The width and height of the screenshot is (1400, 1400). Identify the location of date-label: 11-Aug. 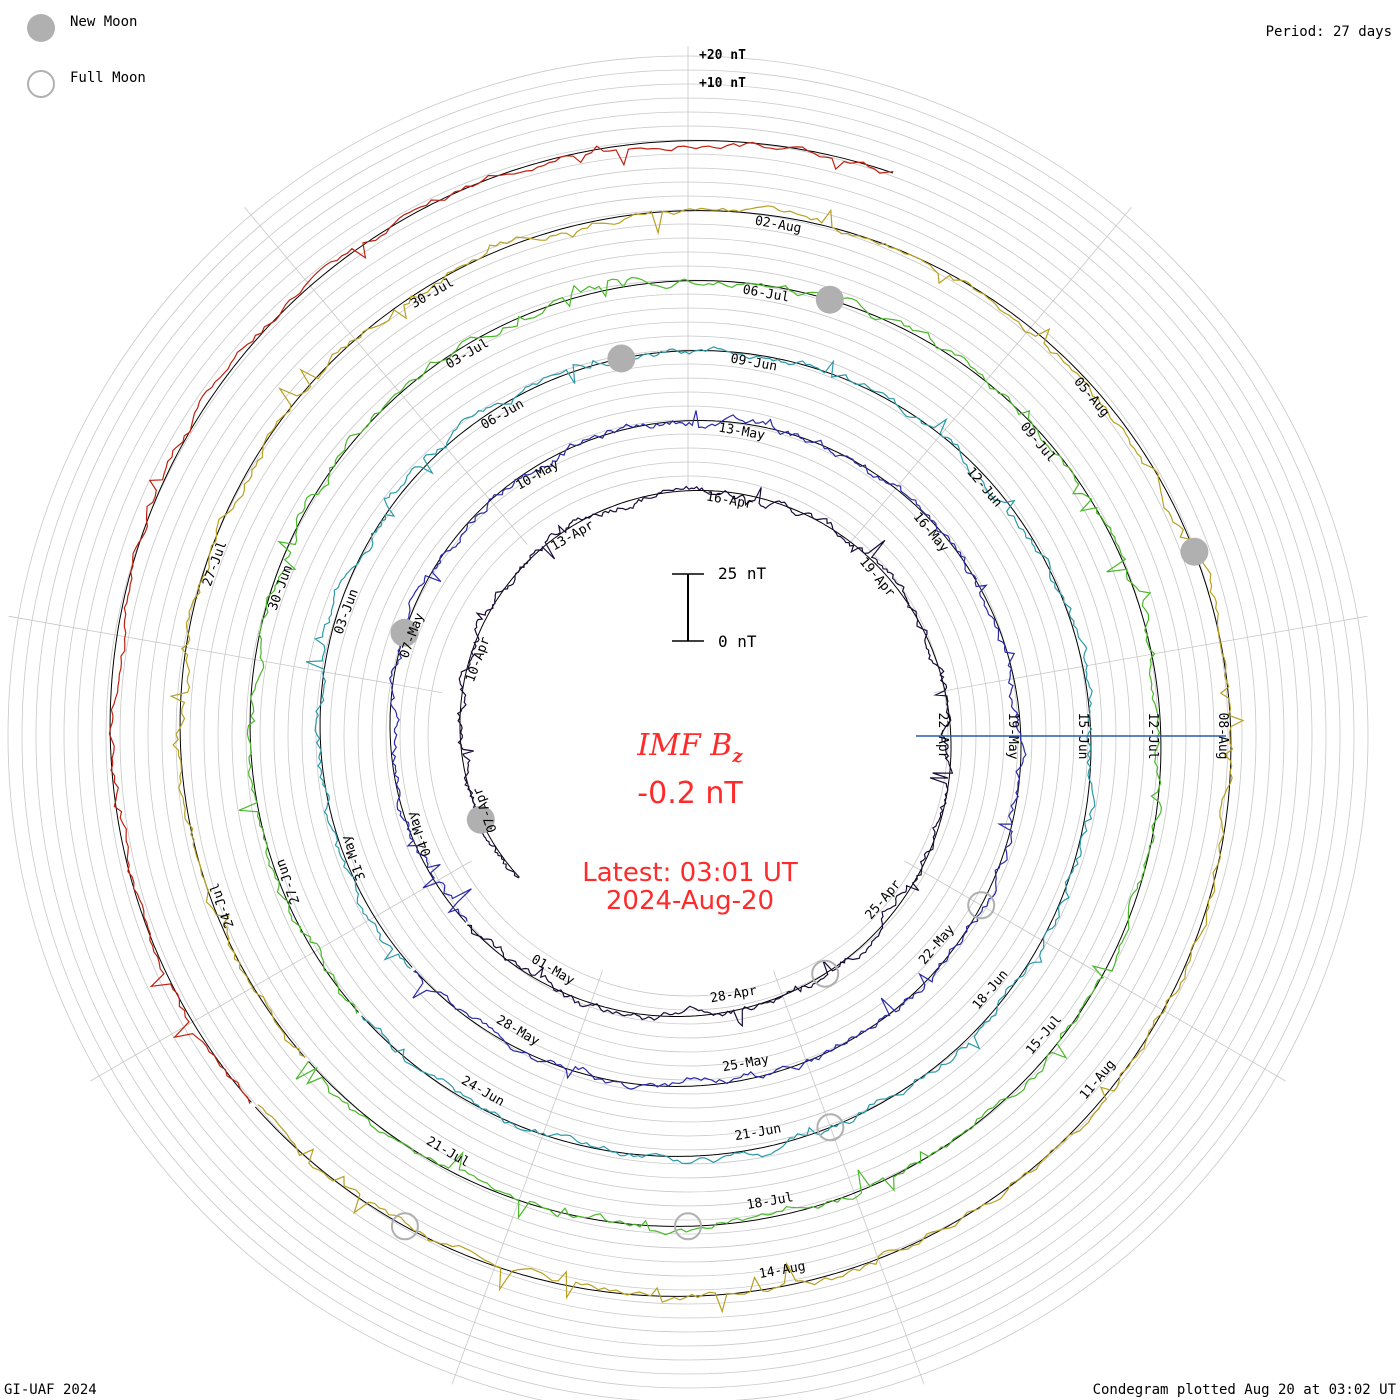
(1098, 1080).